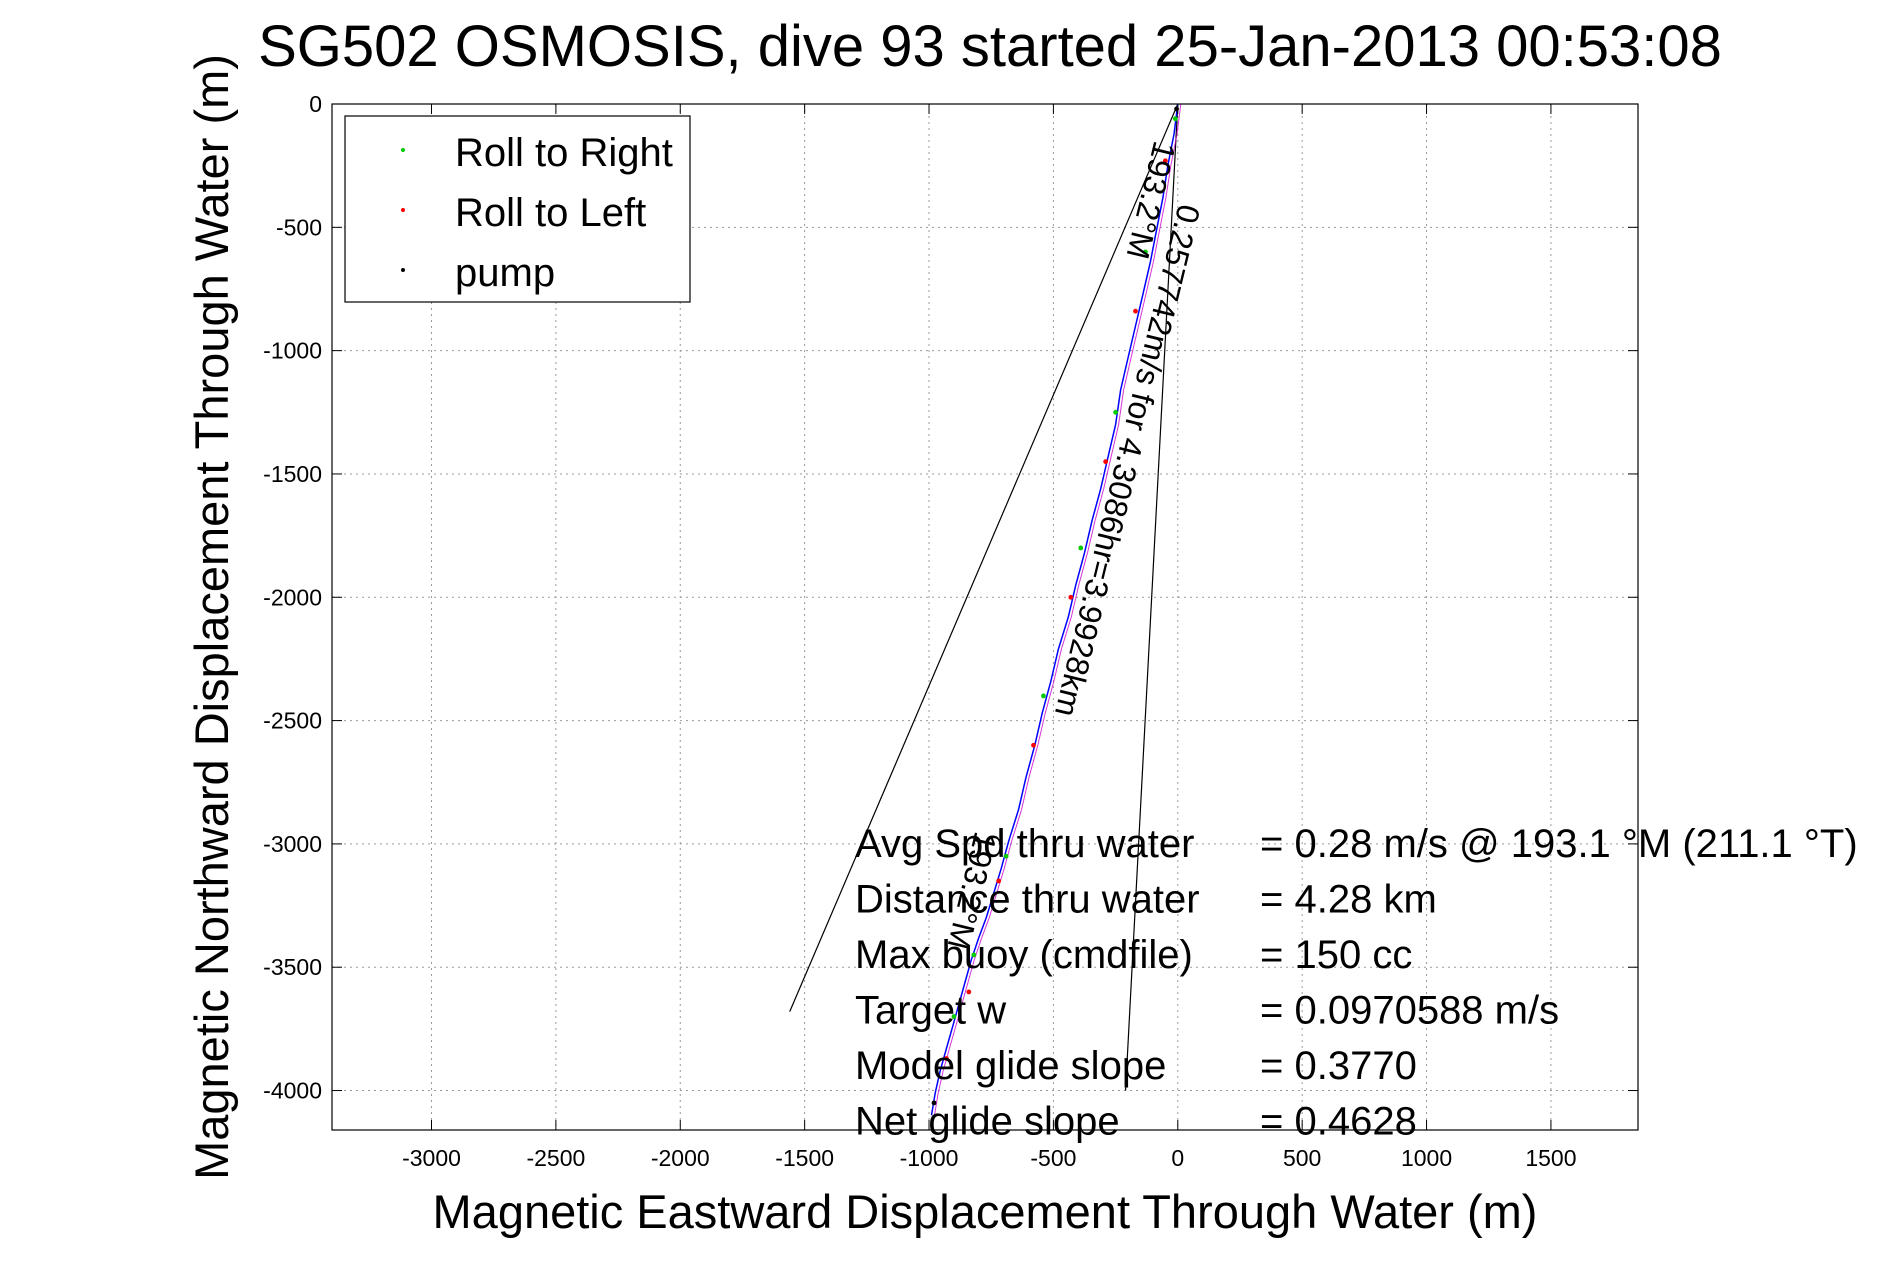 The image size is (1891, 1262). What do you see at coordinates (550, 213) in the screenshot?
I see `legend-entry: Roll to Left` at bounding box center [550, 213].